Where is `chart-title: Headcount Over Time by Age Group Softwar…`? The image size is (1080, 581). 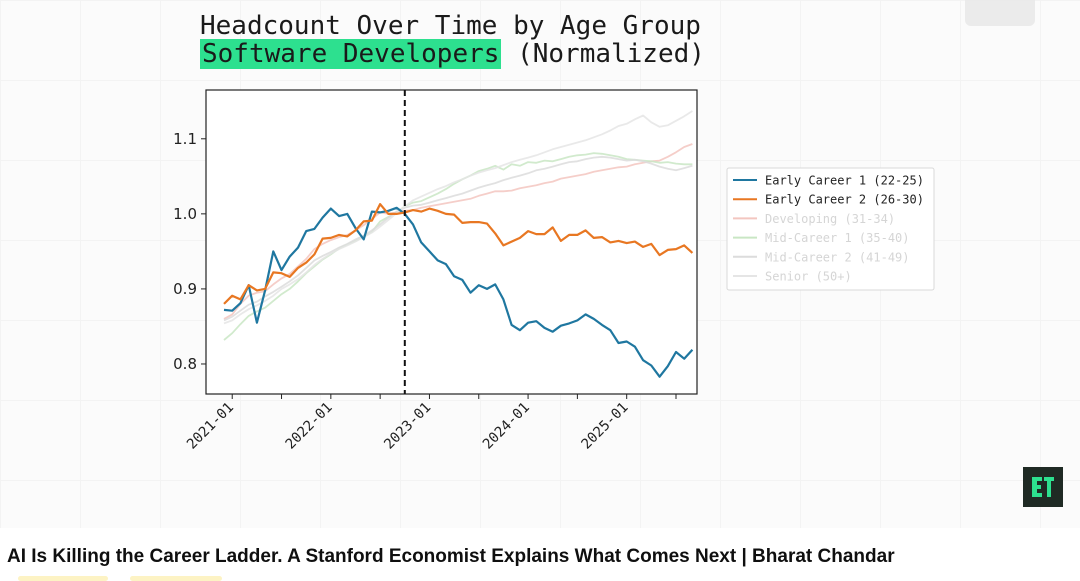
chart-title: Headcount Over Time by Age Group Softwar… is located at coordinates (452, 40).